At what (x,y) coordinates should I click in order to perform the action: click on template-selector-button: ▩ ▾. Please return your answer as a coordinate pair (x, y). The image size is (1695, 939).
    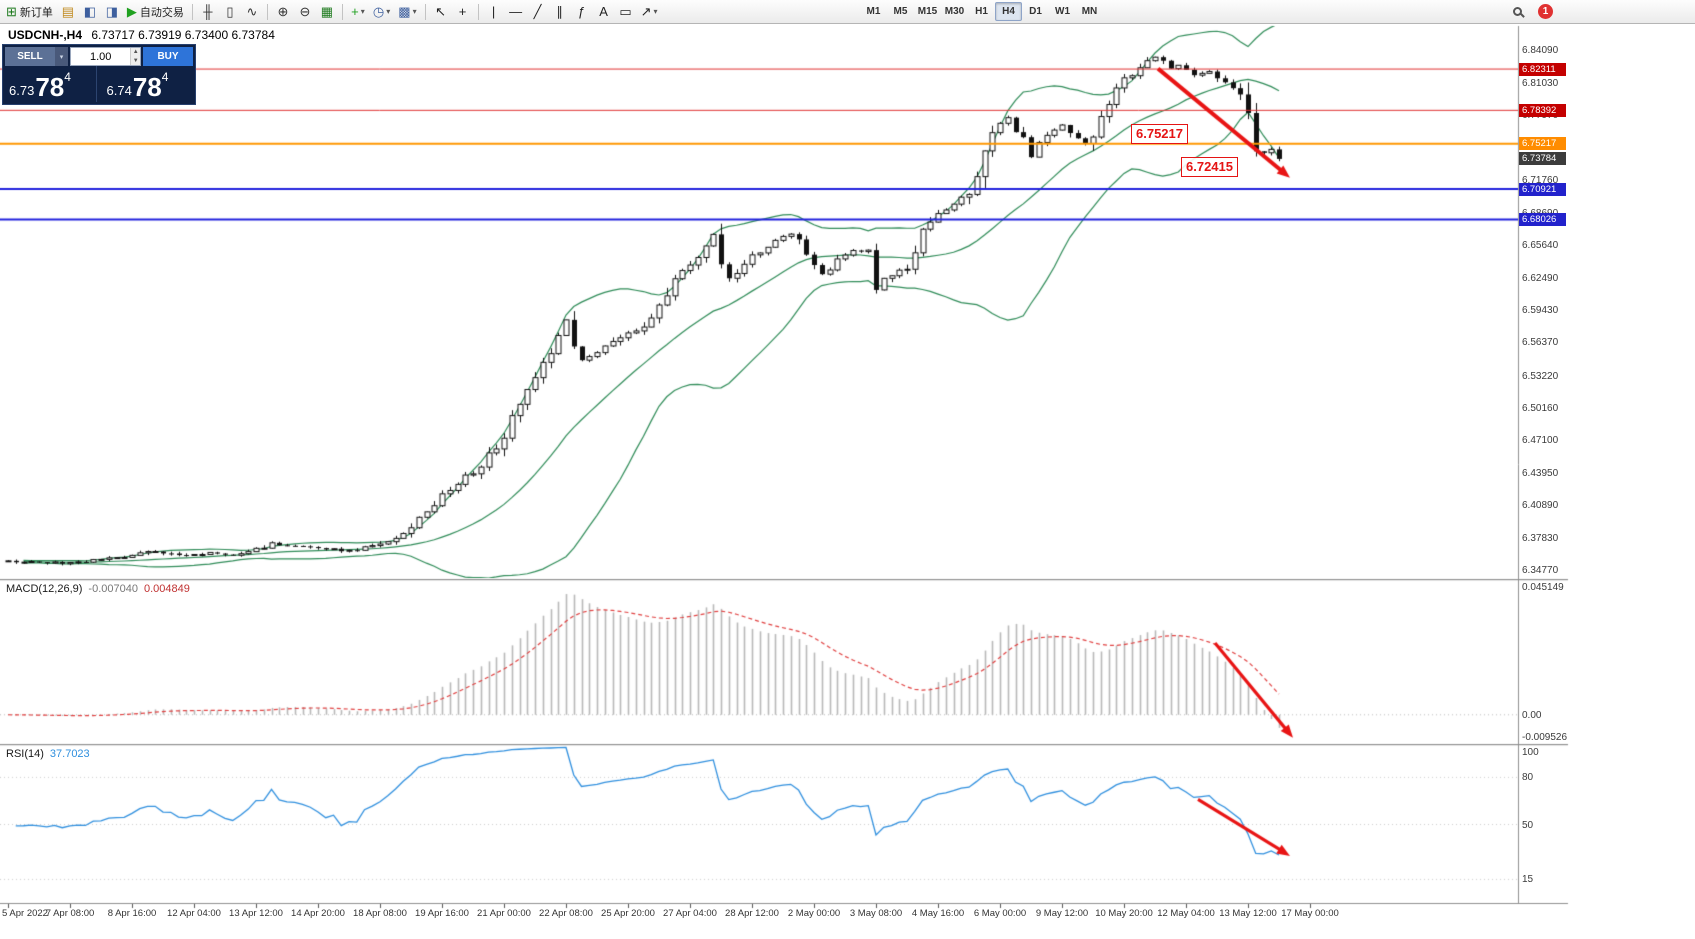
    Looking at the image, I should click on (407, 12).